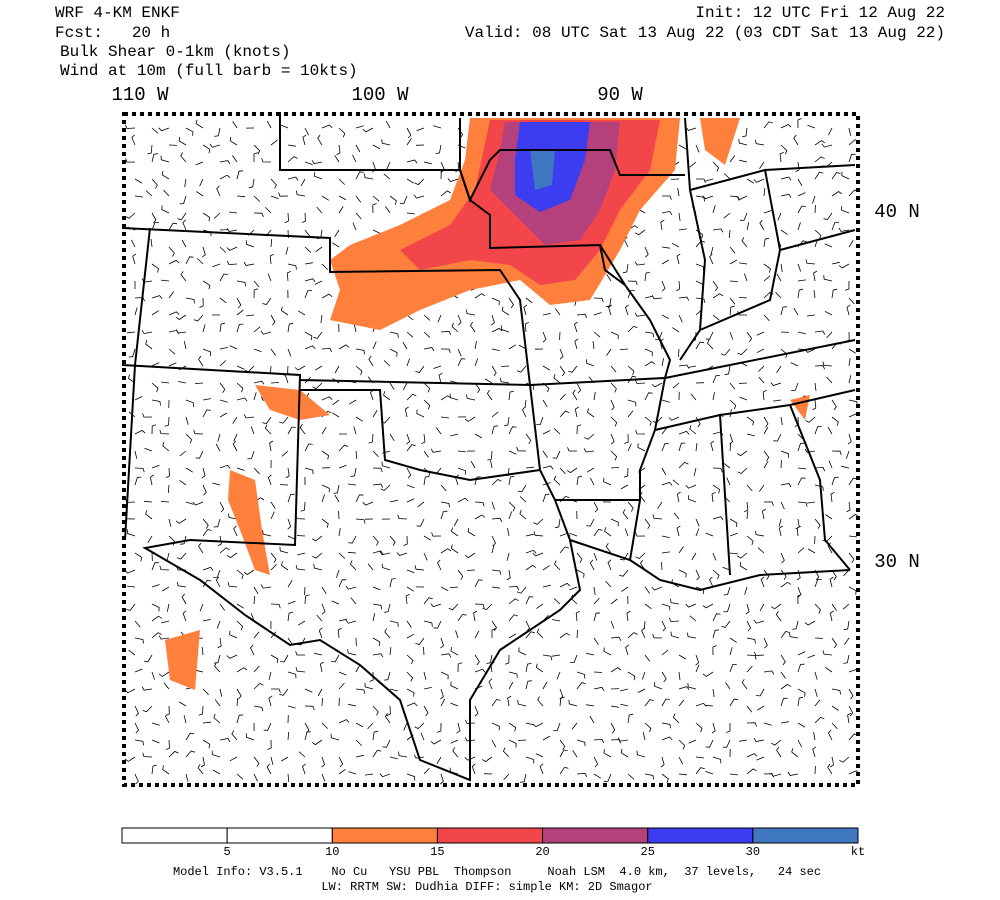  Describe the element at coordinates (112, 33) in the screenshot. I see `forecast-hour: Fcst: 20 h` at that location.